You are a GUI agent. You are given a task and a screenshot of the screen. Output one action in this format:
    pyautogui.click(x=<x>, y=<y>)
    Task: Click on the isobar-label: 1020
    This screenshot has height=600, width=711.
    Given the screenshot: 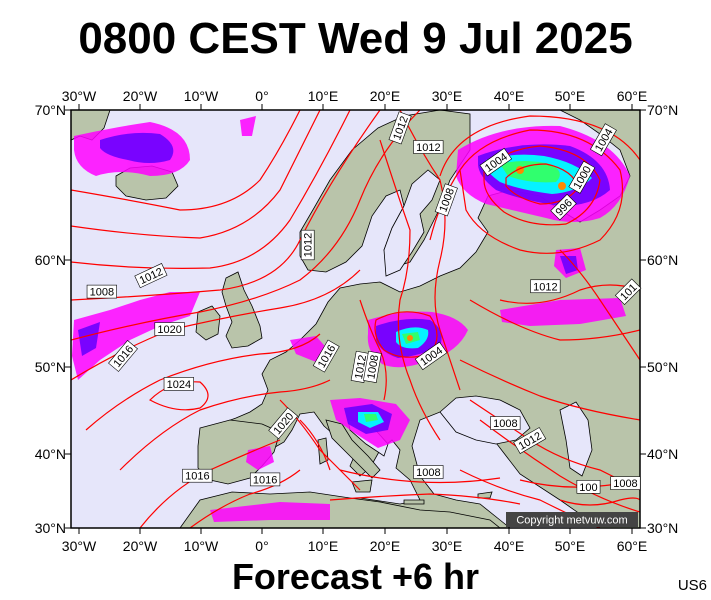 What is the action you would take?
    pyautogui.click(x=169, y=329)
    